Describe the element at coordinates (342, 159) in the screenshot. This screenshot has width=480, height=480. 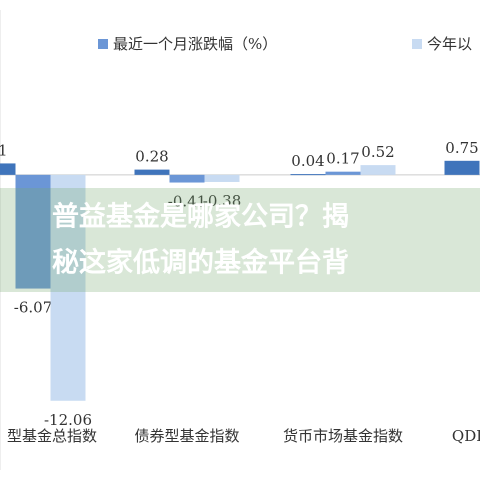
I see `value-label: 0.17` at that location.